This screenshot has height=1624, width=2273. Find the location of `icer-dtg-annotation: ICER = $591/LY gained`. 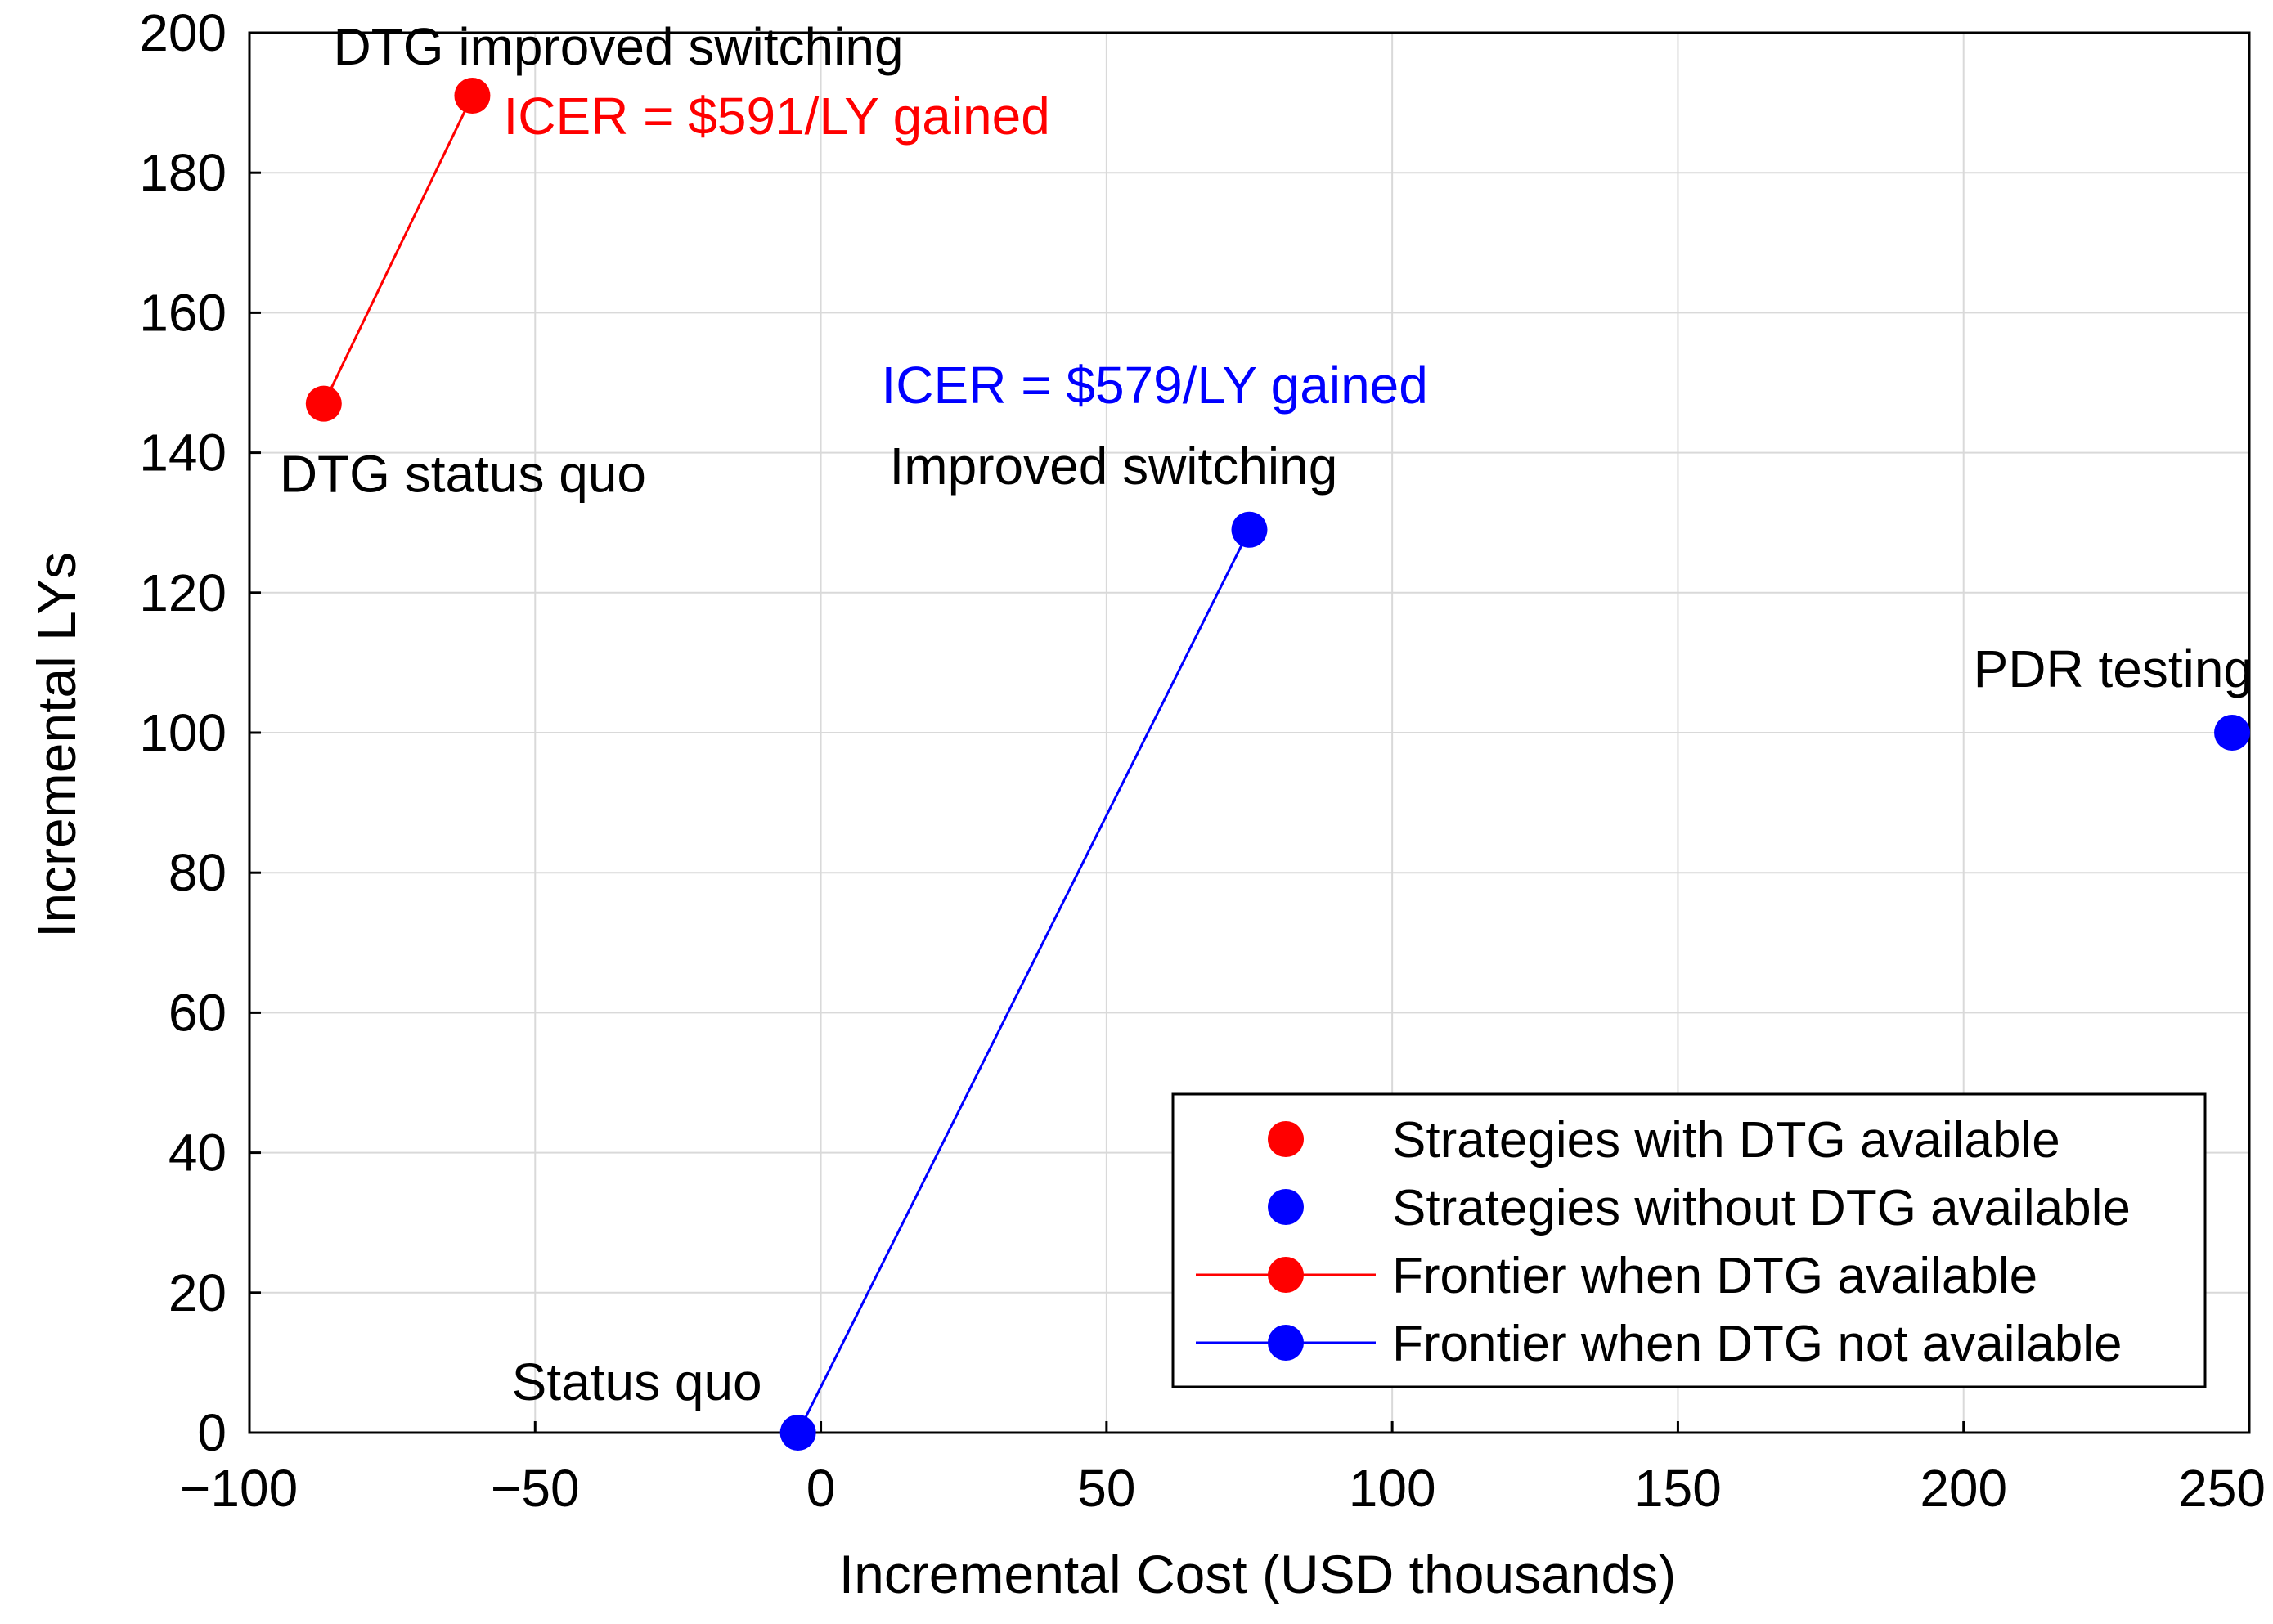

icer-dtg-annotation: ICER = $591/LY gained is located at coordinates (776, 117).